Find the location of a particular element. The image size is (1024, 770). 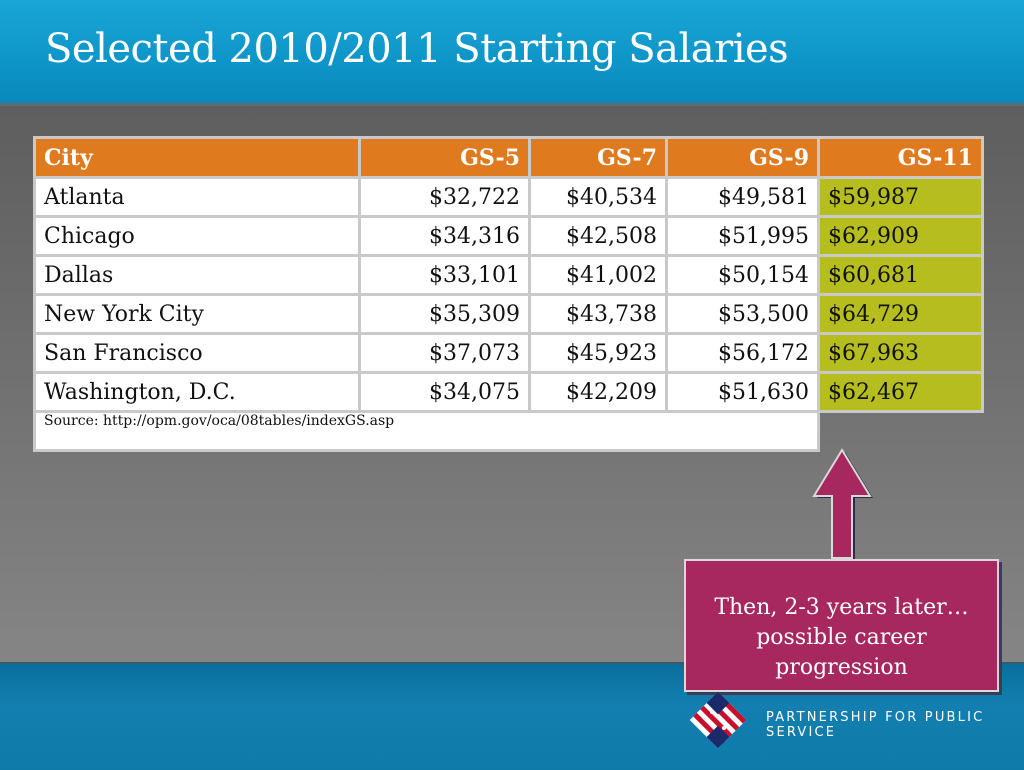

cell-gs5: $34,316 is located at coordinates (444, 236).